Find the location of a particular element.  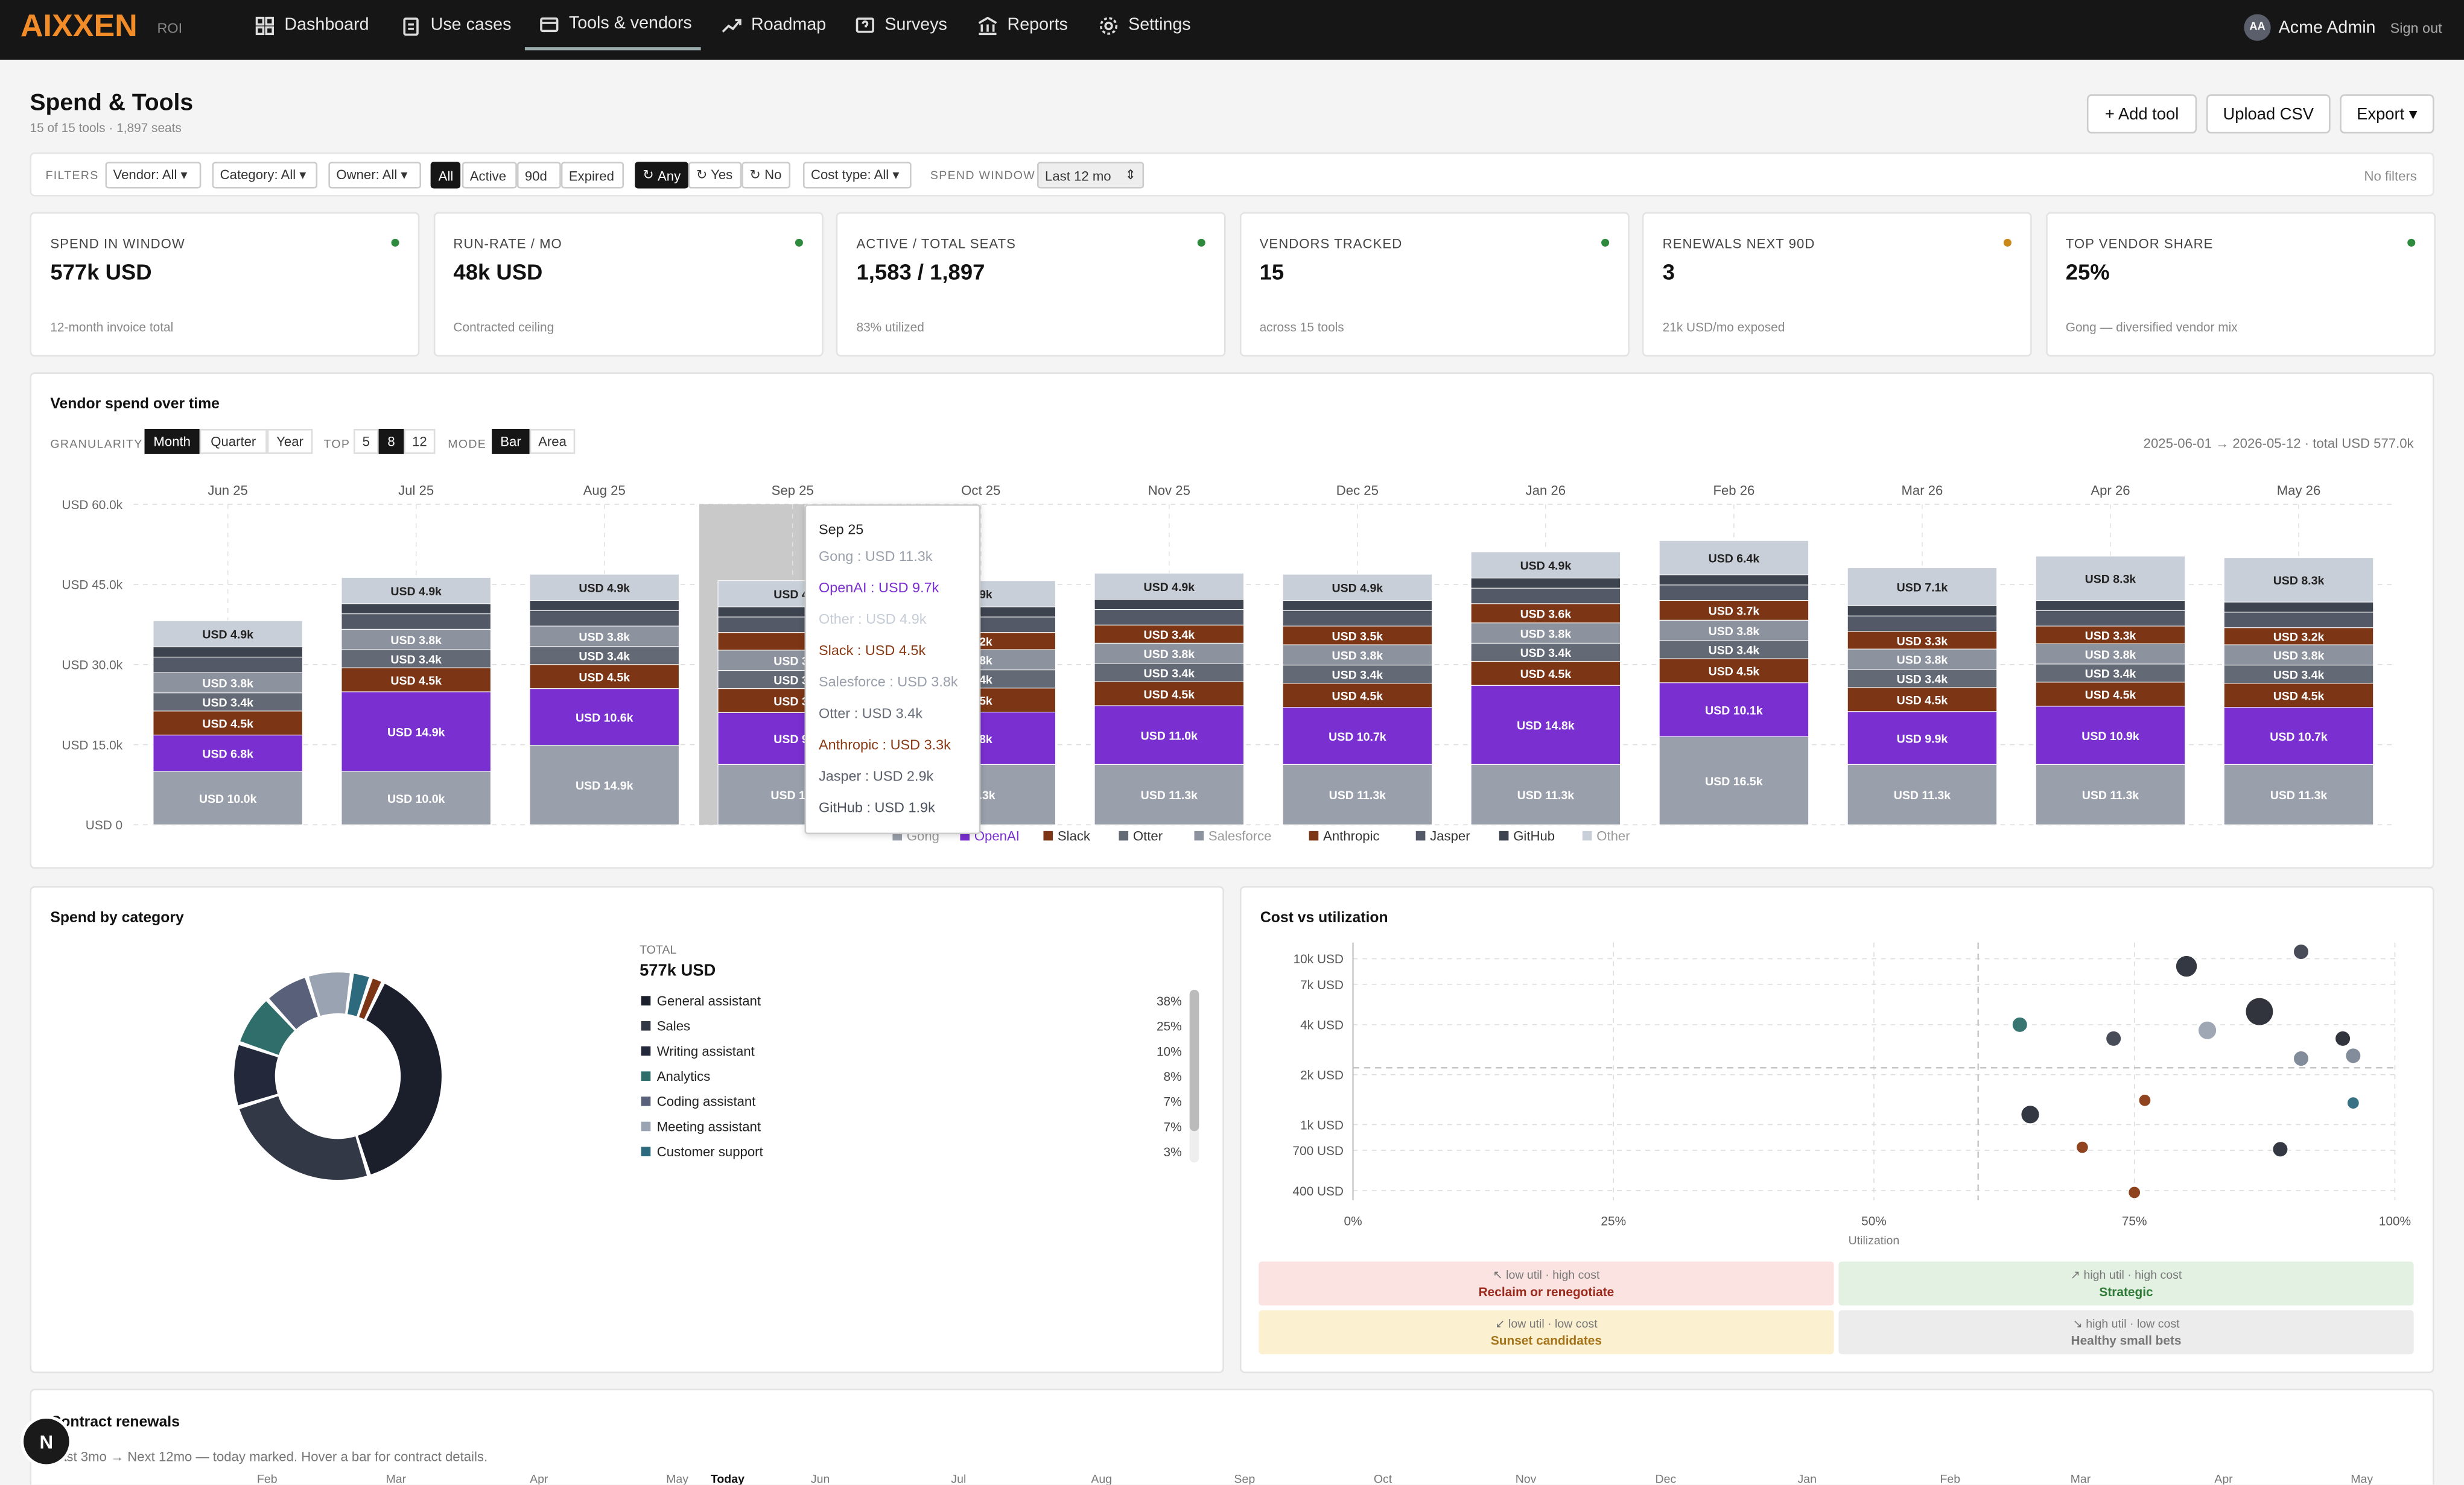

vendor-filter: Vendor: All ▾ is located at coordinates (153, 175).